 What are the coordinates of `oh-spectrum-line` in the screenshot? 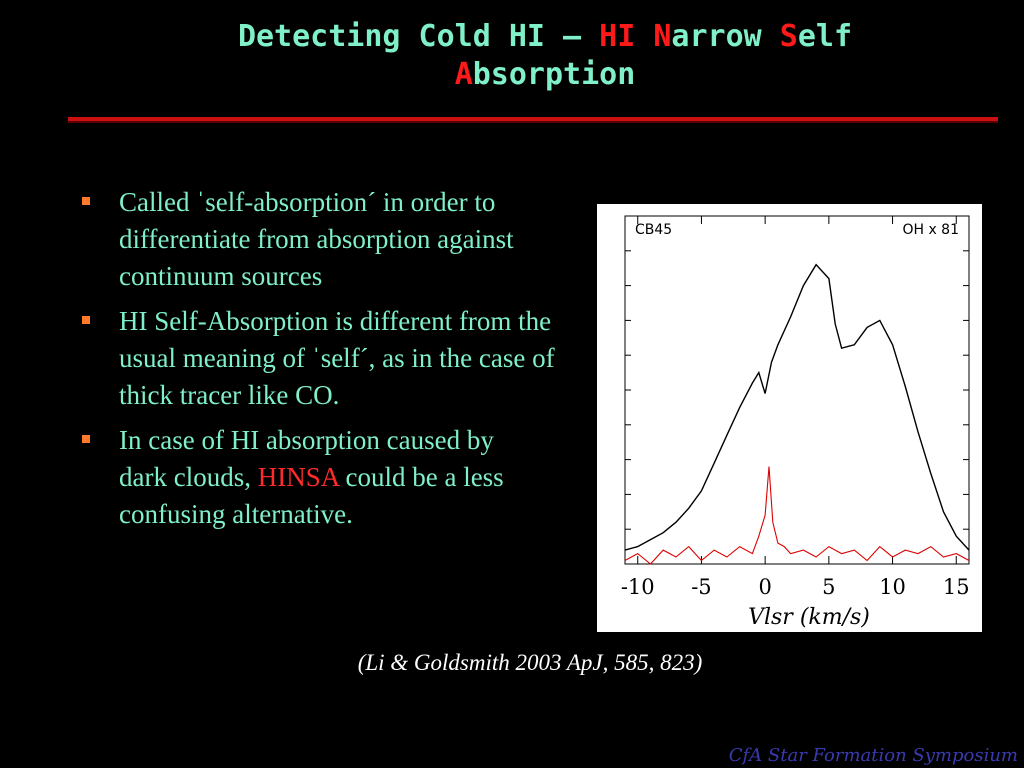 It's located at (797, 515).